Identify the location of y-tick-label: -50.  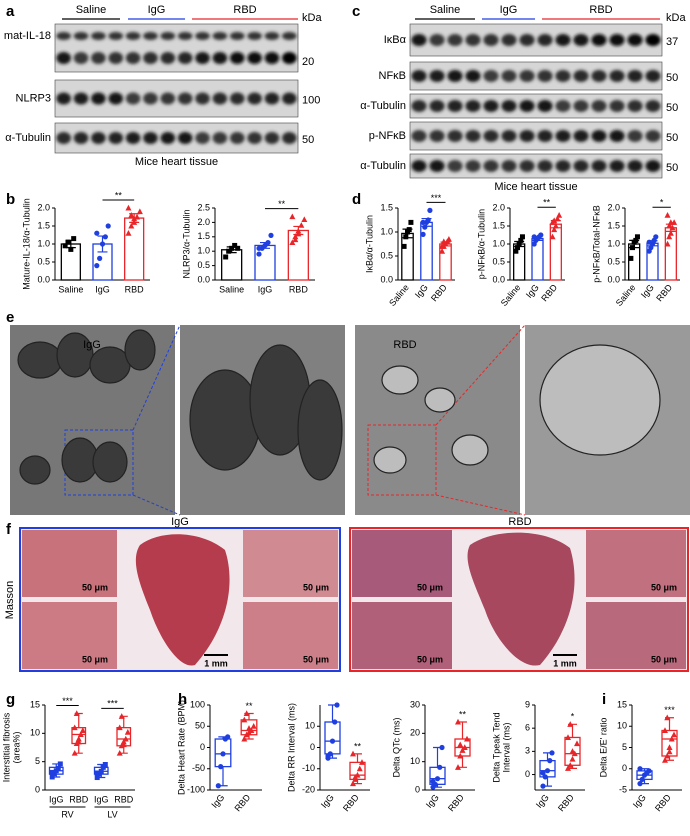
(198, 768).